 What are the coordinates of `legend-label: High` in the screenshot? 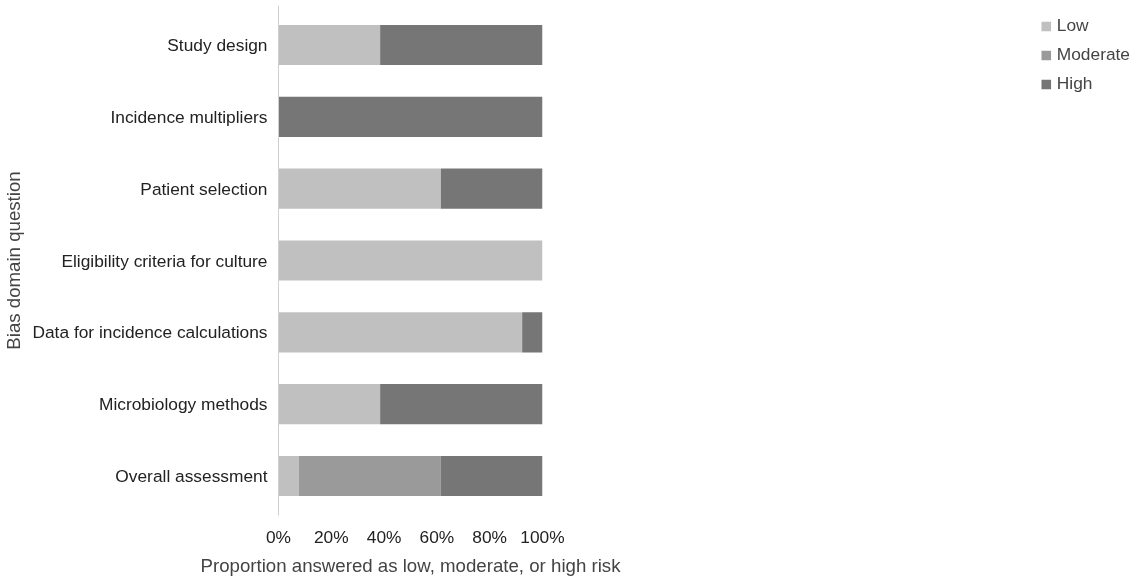 It's located at (1074, 83).